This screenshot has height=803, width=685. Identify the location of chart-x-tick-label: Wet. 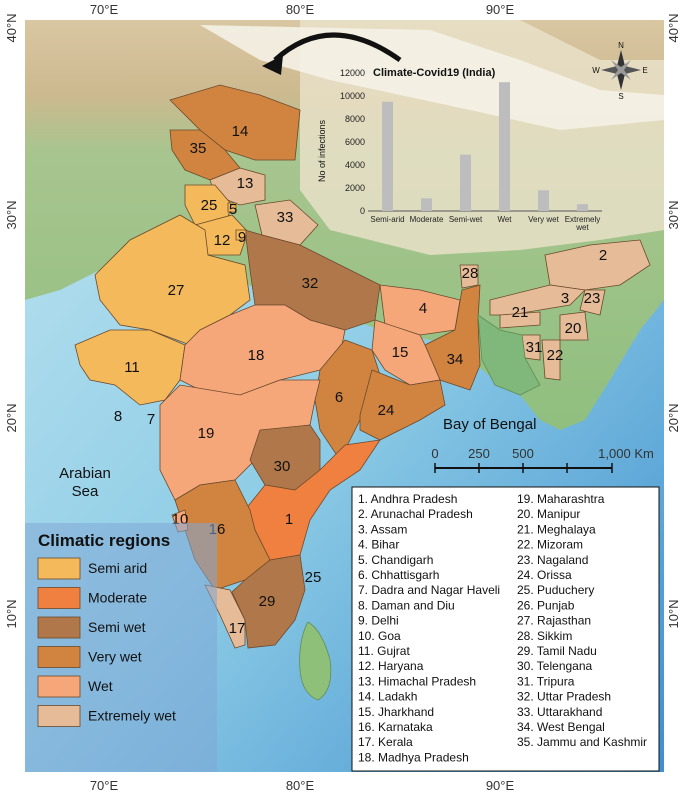
(504, 219).